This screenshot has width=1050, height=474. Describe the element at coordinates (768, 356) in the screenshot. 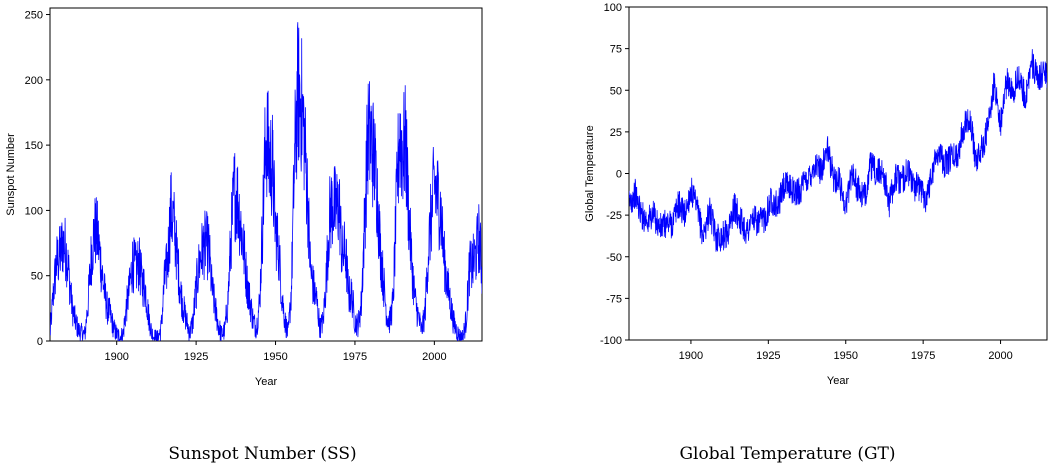

I see `temperature-xtick-label: 1925` at that location.